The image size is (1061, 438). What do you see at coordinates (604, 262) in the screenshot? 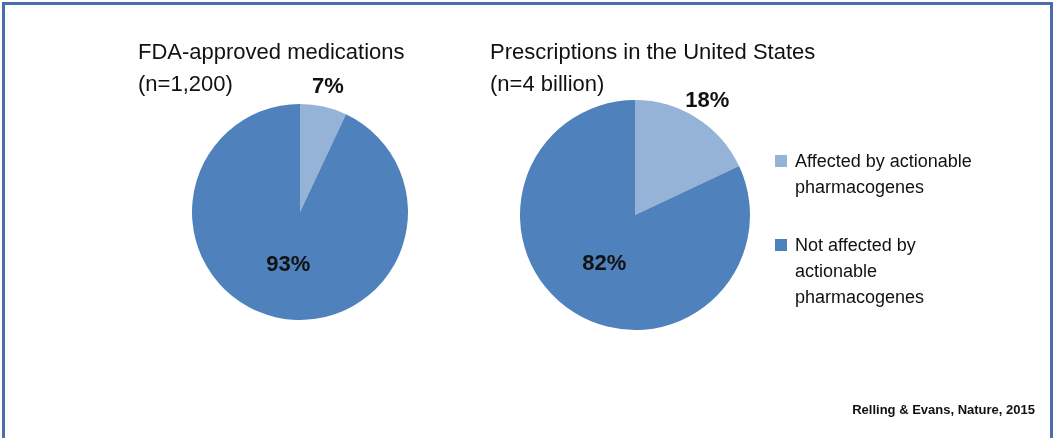
I see `data-label: 82%` at bounding box center [604, 262].